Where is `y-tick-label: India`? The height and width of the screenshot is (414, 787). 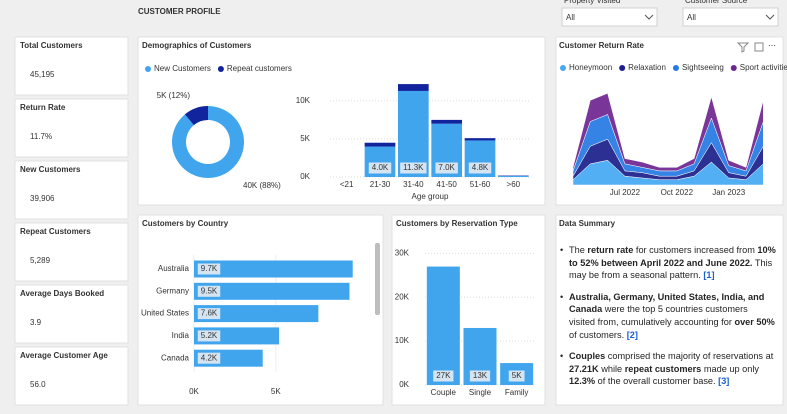 y-tick-label: India is located at coordinates (181, 335).